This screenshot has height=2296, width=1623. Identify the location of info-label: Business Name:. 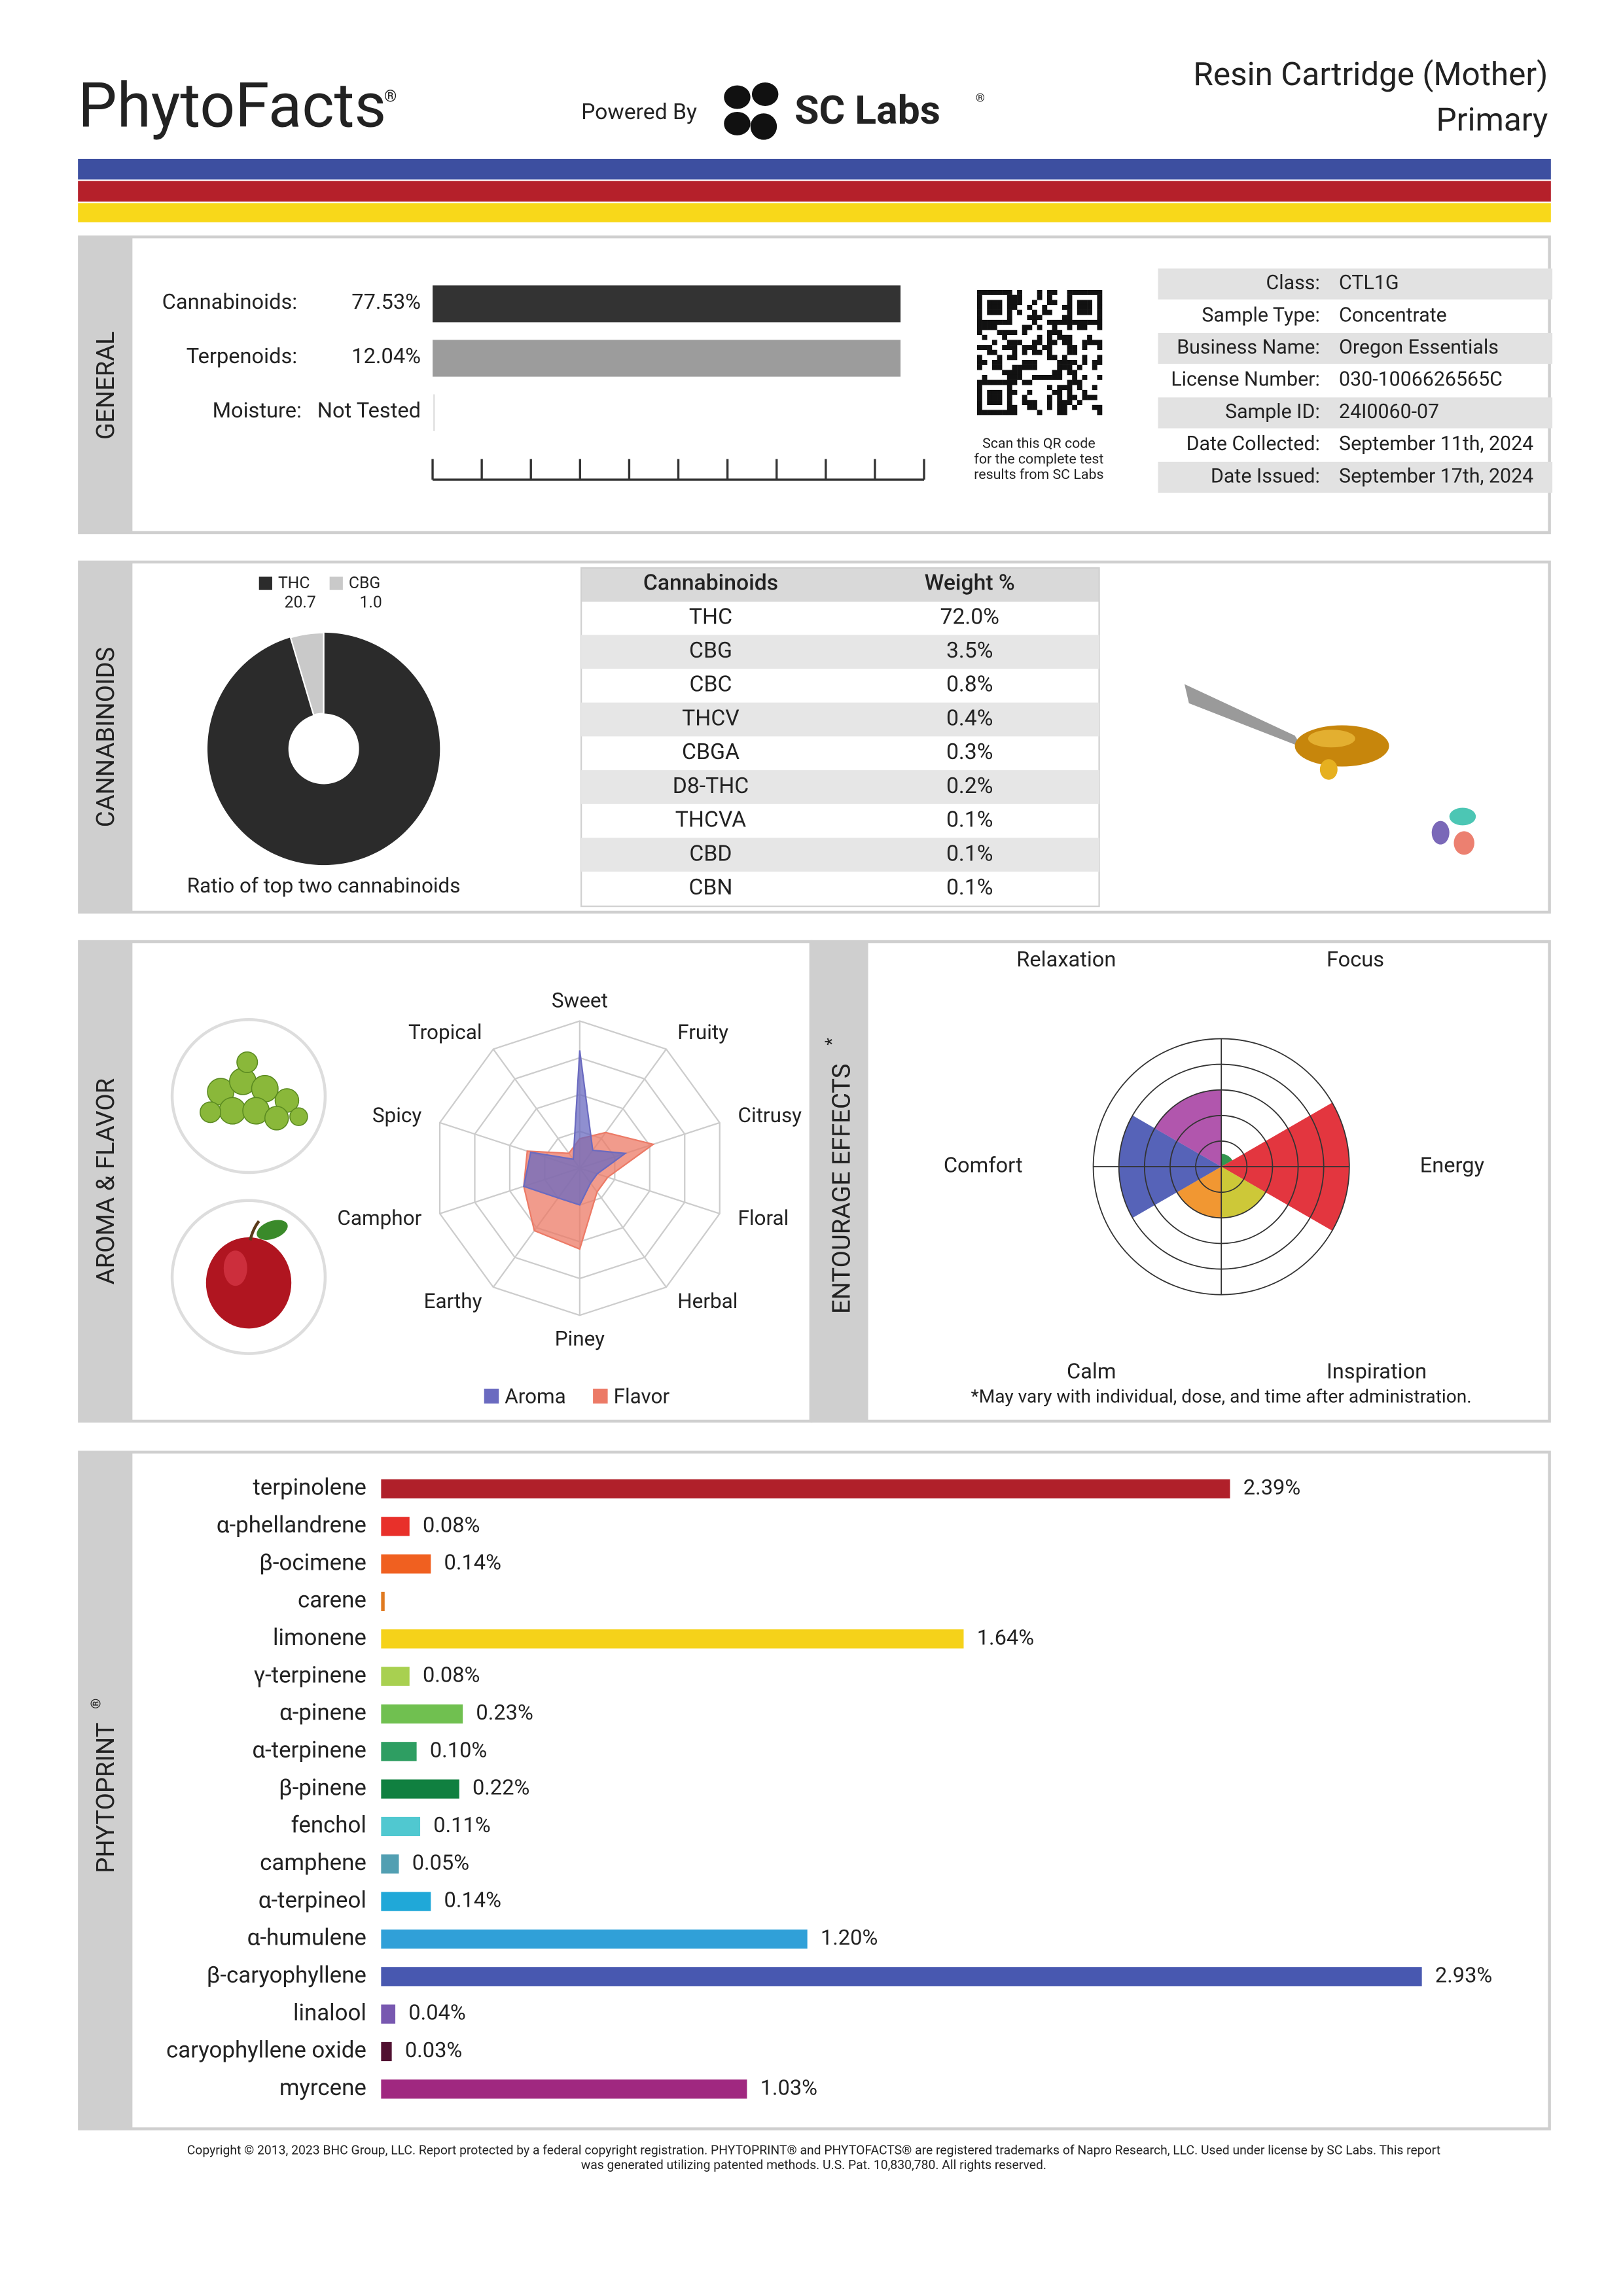
(1248, 347).